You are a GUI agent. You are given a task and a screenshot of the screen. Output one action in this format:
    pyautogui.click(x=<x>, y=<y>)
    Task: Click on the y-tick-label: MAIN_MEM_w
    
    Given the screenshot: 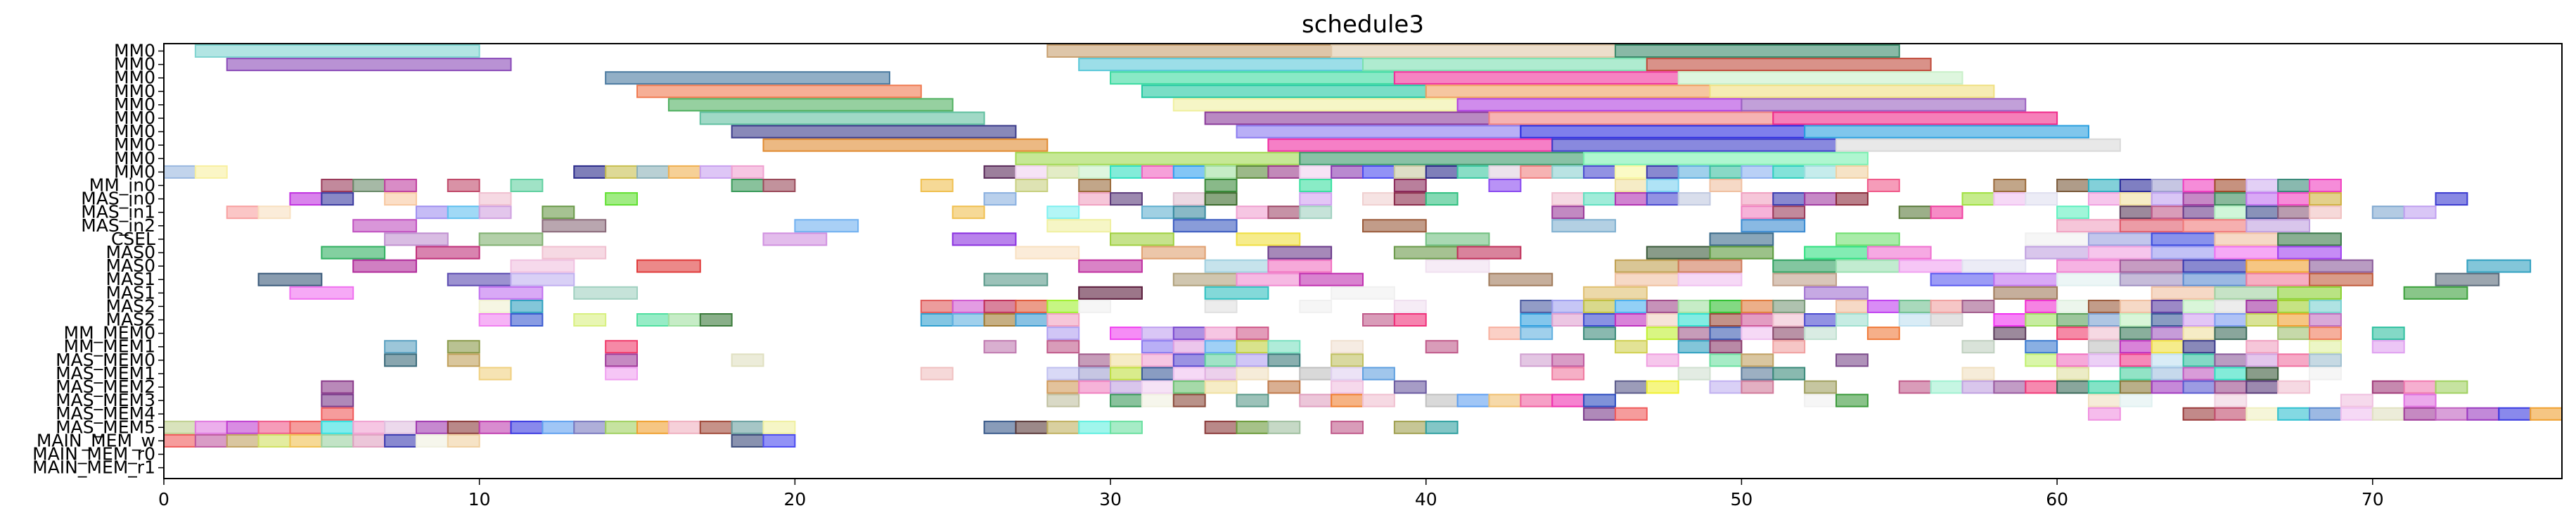 What is the action you would take?
    pyautogui.click(x=96, y=440)
    